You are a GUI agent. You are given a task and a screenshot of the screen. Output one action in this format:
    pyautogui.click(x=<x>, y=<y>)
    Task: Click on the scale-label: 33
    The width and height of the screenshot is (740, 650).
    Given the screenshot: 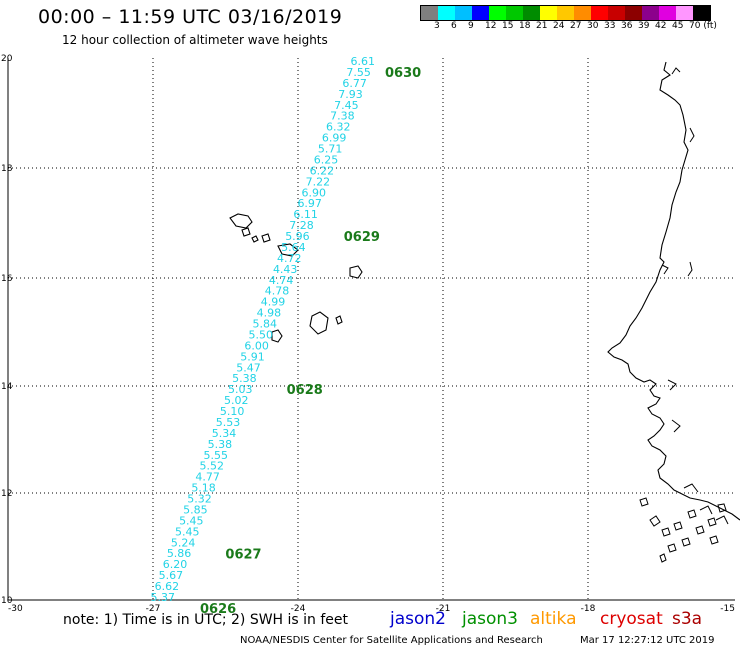 What is the action you would take?
    pyautogui.click(x=610, y=26)
    